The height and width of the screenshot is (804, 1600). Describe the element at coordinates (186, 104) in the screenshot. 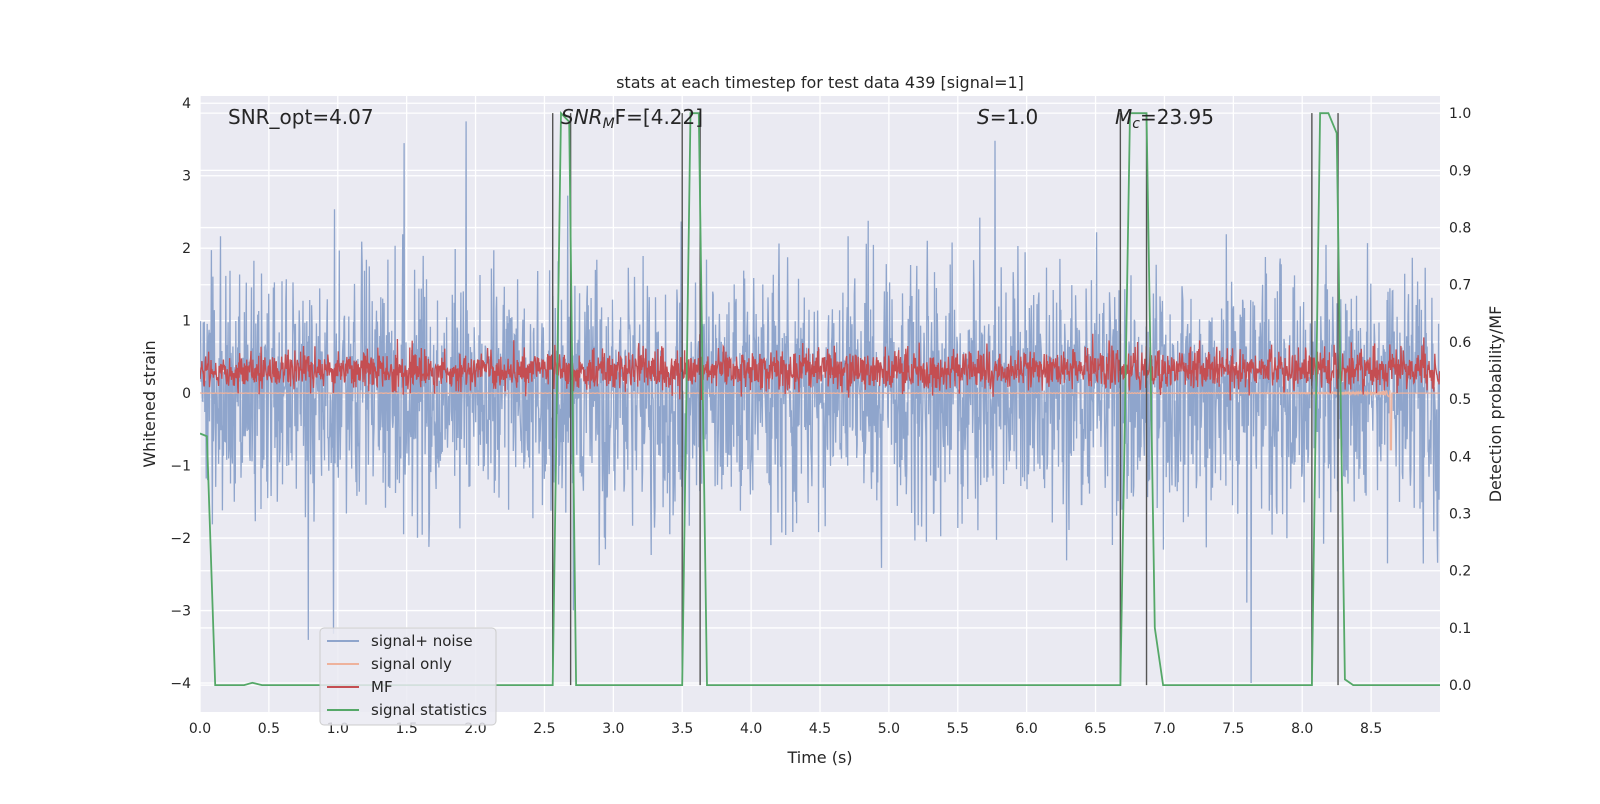

I see `left-y-tick-label: 4` at that location.